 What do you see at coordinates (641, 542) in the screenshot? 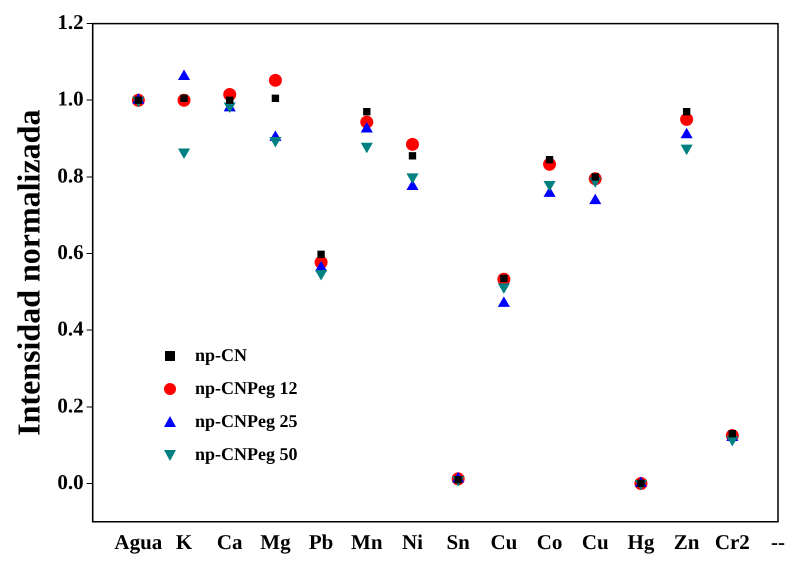
I see `x-tick-label: Hg` at bounding box center [641, 542].